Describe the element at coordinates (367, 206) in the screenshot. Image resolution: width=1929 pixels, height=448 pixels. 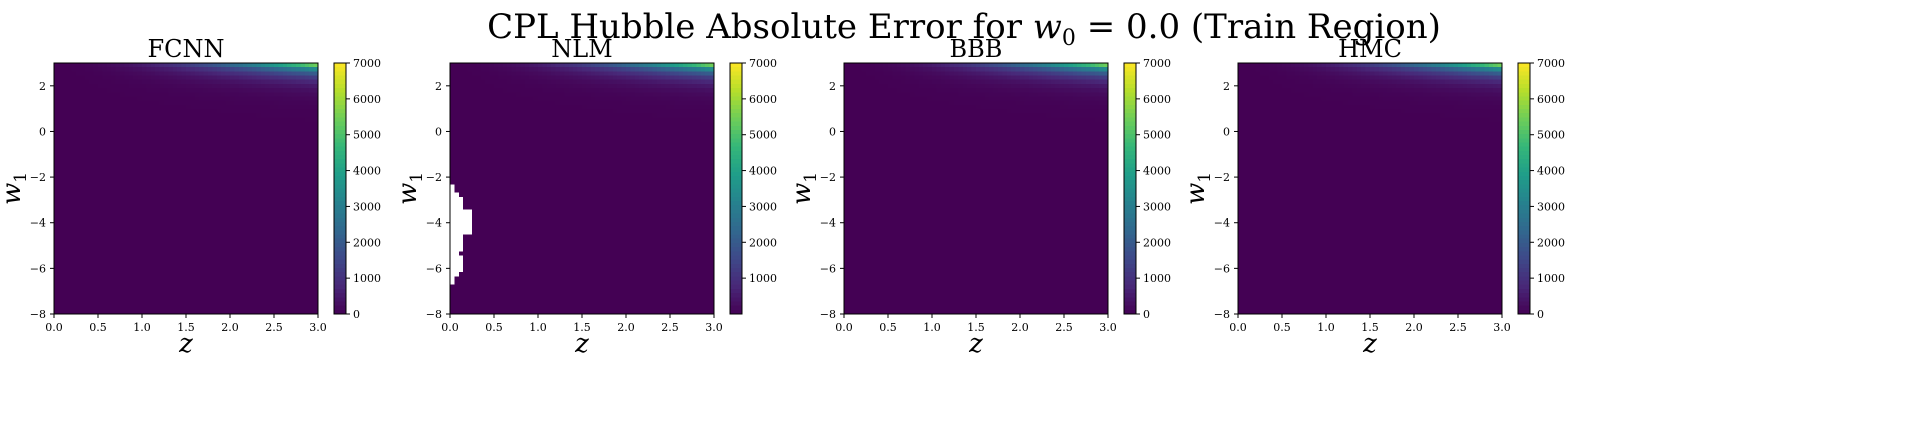
I see `colorbar-tick-label: 3000` at that location.